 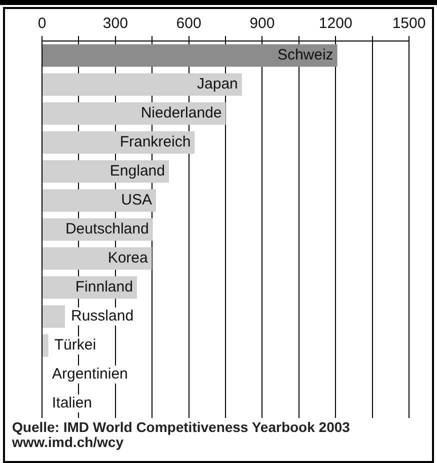 What do you see at coordinates (107, 229) in the screenshot?
I see `y-tick-label: Deutschland` at bounding box center [107, 229].